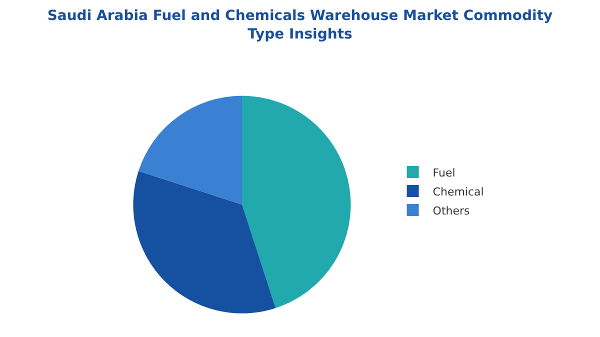 The width and height of the screenshot is (600, 337). Describe the element at coordinates (444, 173) in the screenshot. I see `legend-label: Fuel` at that location.